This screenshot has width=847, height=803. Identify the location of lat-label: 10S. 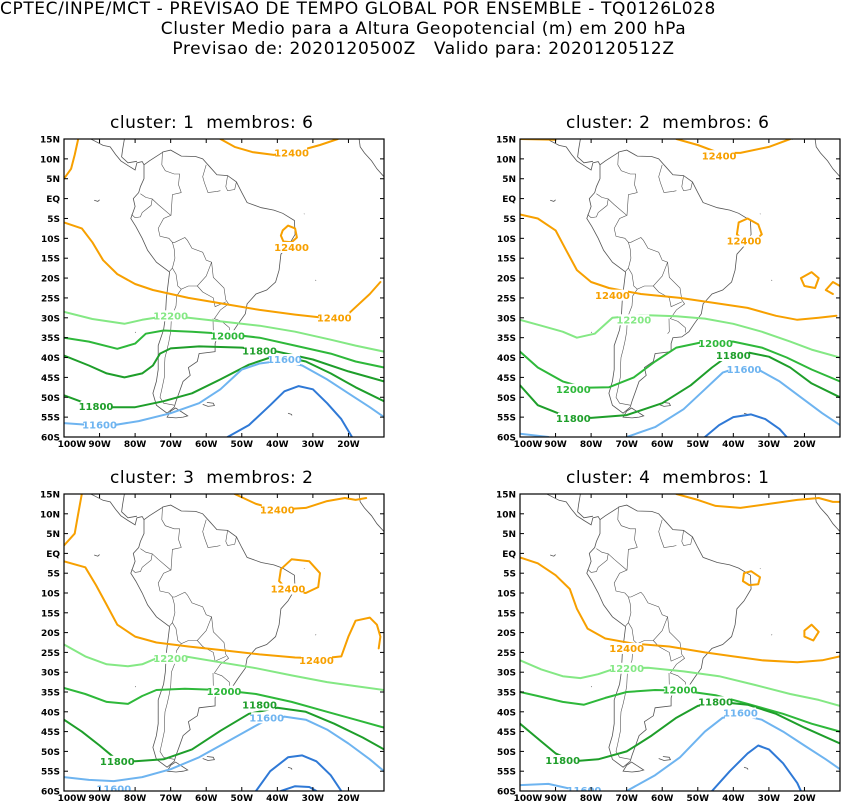
(50, 240).